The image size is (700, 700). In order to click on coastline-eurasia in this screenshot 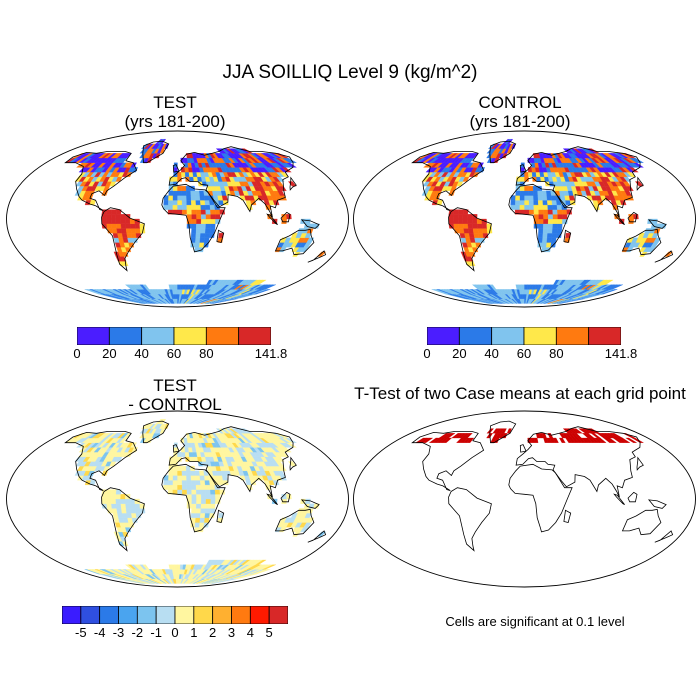, I will do `click(578, 462)`.